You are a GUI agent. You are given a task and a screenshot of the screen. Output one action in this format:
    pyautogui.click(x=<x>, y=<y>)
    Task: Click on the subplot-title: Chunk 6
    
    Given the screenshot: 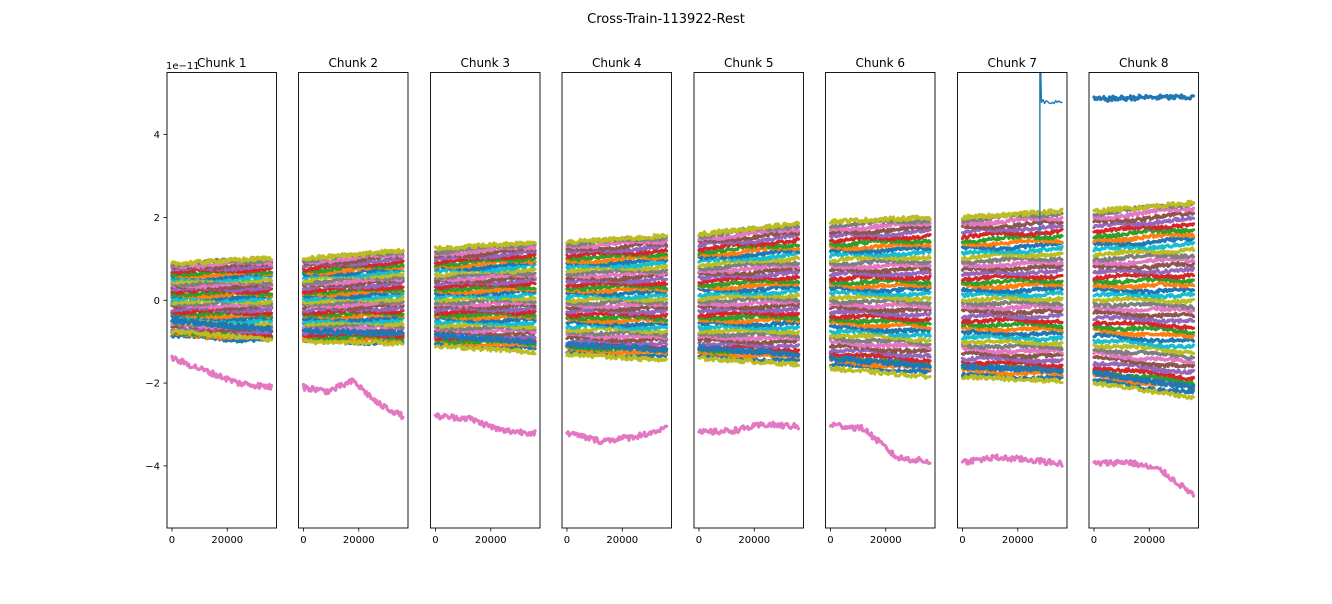 What is the action you would take?
    pyautogui.click(x=880, y=63)
    